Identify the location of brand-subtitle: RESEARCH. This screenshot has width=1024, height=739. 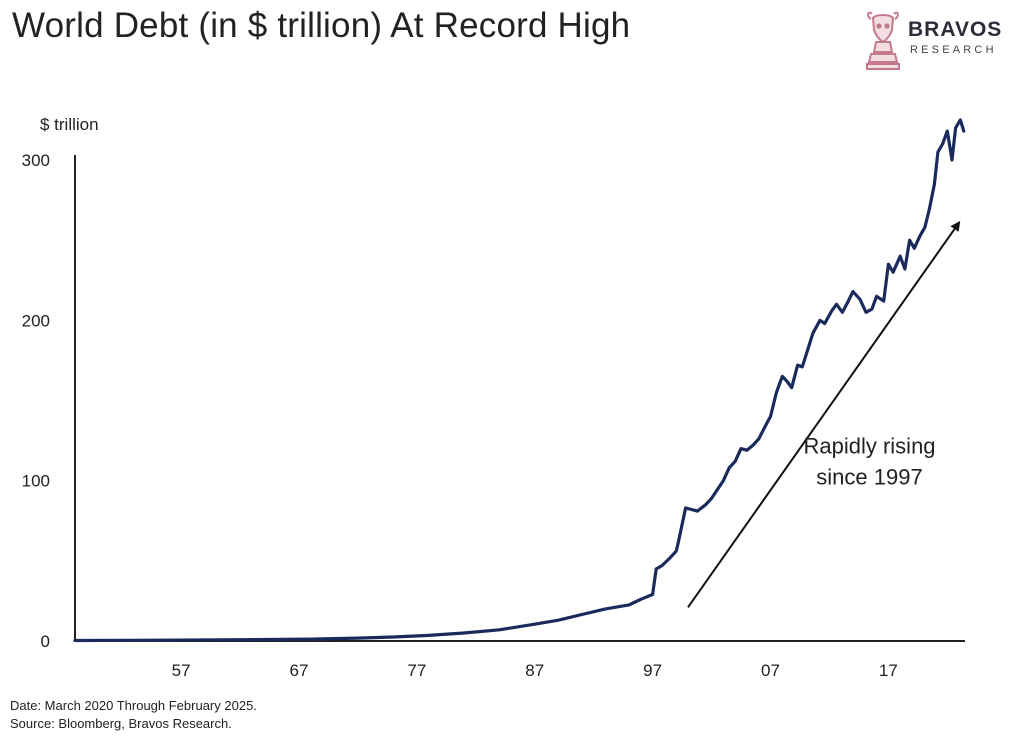
(953, 50).